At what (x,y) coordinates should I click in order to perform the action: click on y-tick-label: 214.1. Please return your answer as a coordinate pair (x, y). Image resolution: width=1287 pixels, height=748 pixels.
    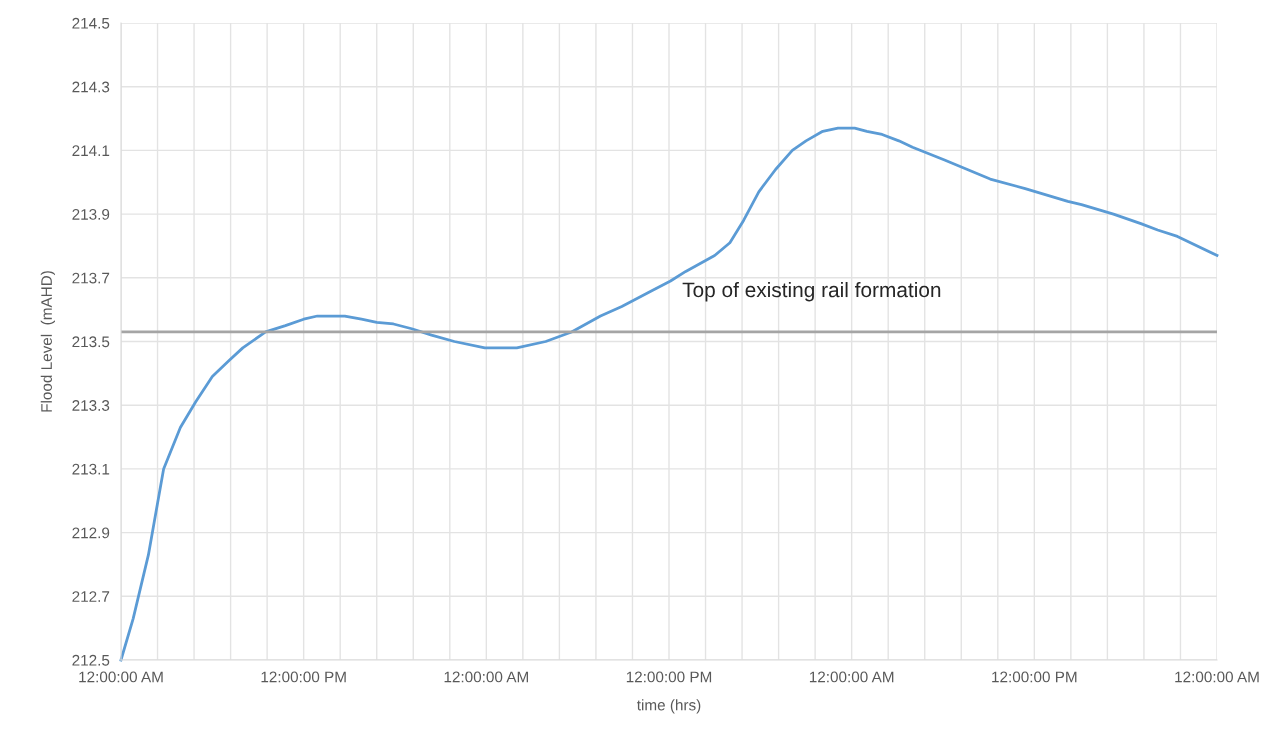
    Looking at the image, I should click on (91, 150).